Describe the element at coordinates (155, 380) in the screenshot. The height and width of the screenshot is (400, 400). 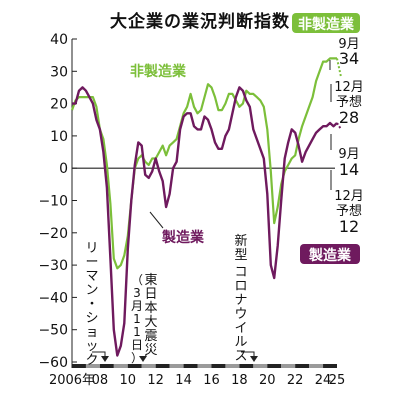
I see `x-tick-label: 12` at that location.